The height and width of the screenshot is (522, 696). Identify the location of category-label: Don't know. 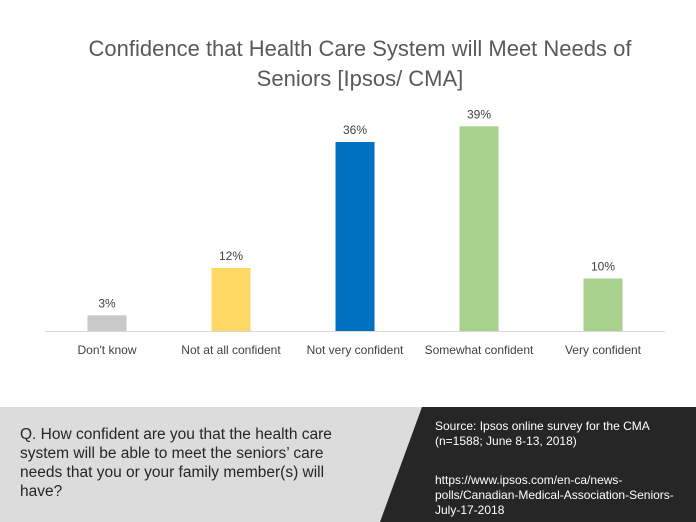
(107, 350).